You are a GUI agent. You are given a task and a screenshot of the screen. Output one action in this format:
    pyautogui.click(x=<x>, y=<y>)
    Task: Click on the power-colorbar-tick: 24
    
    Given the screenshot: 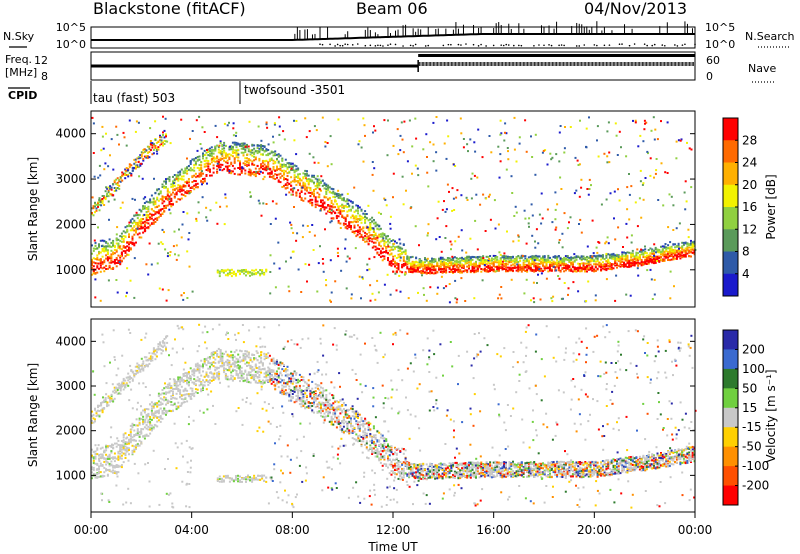 What is the action you would take?
    pyautogui.click(x=749, y=163)
    